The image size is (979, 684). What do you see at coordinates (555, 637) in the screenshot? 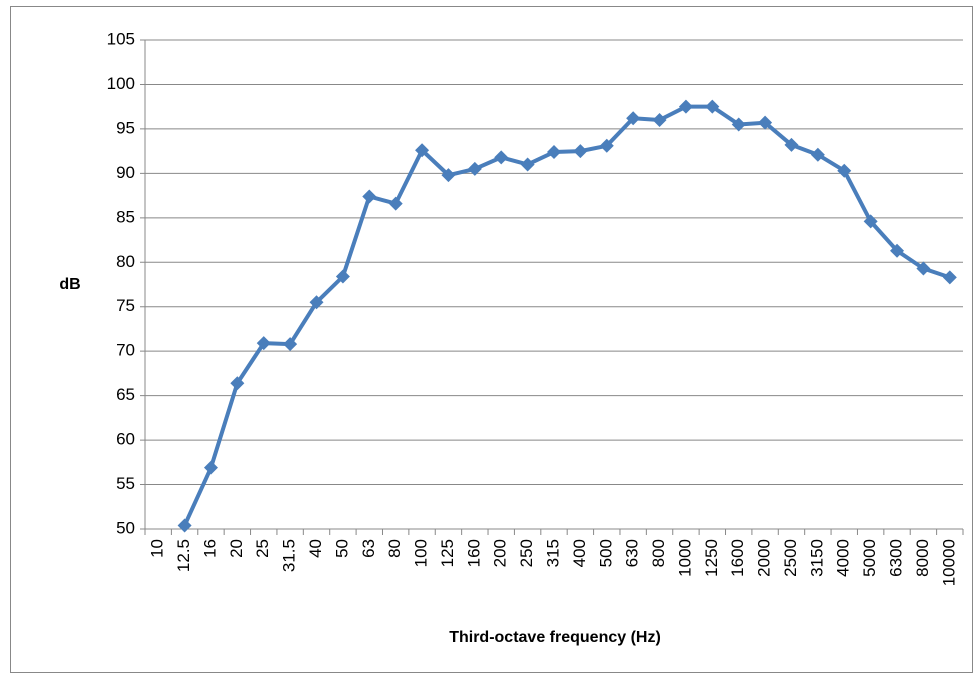
I see `x-axis-title: Third-octave frequency (Hz)` at bounding box center [555, 637].